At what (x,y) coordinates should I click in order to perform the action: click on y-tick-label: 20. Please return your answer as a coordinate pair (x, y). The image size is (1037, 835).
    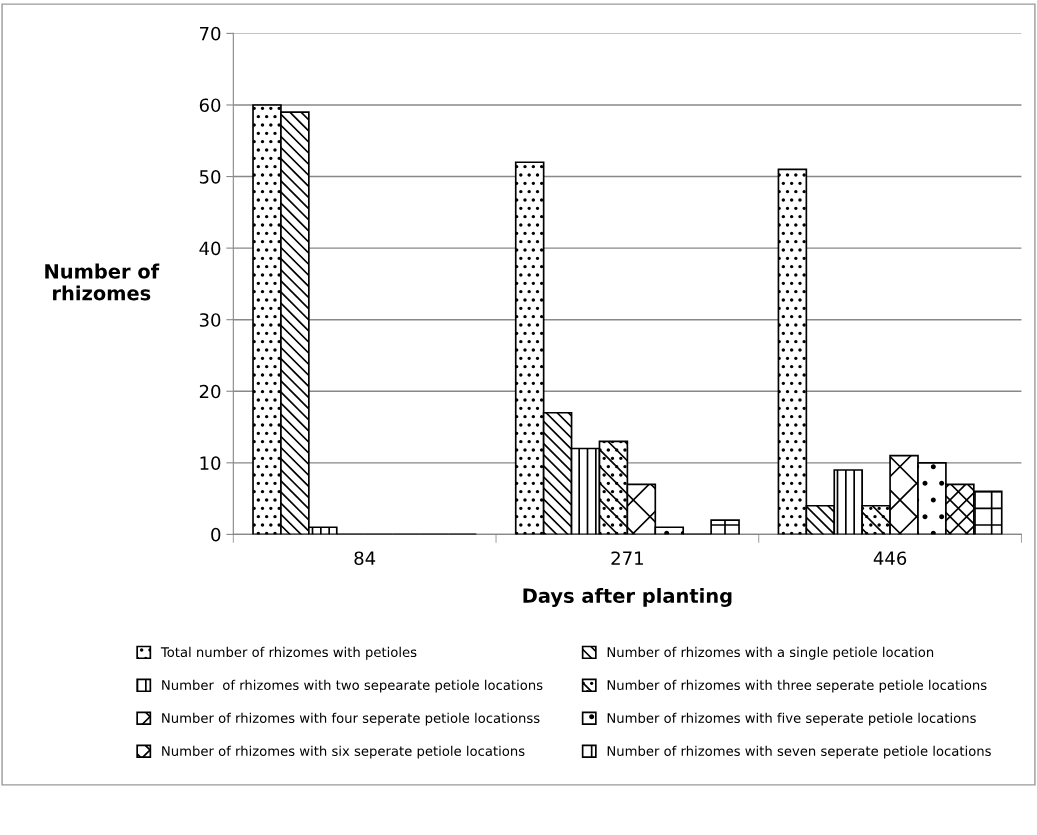
    Looking at the image, I should click on (210, 391).